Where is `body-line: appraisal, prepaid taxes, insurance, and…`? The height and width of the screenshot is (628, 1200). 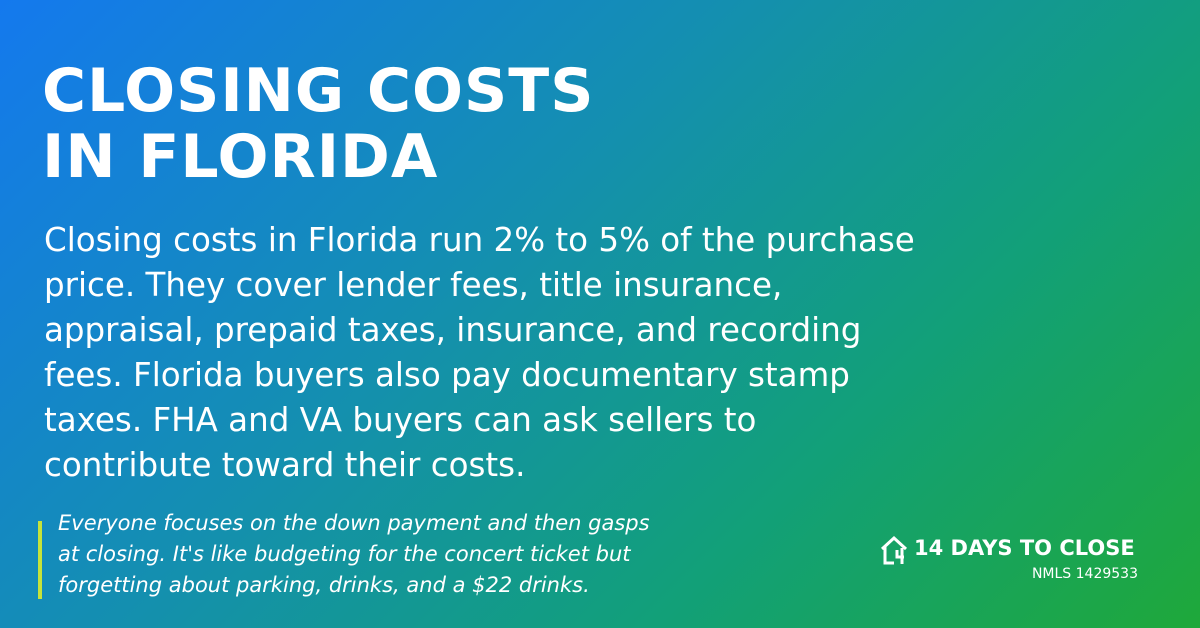 body-line: appraisal, prepaid taxes, insurance, and… is located at coordinates (453, 330).